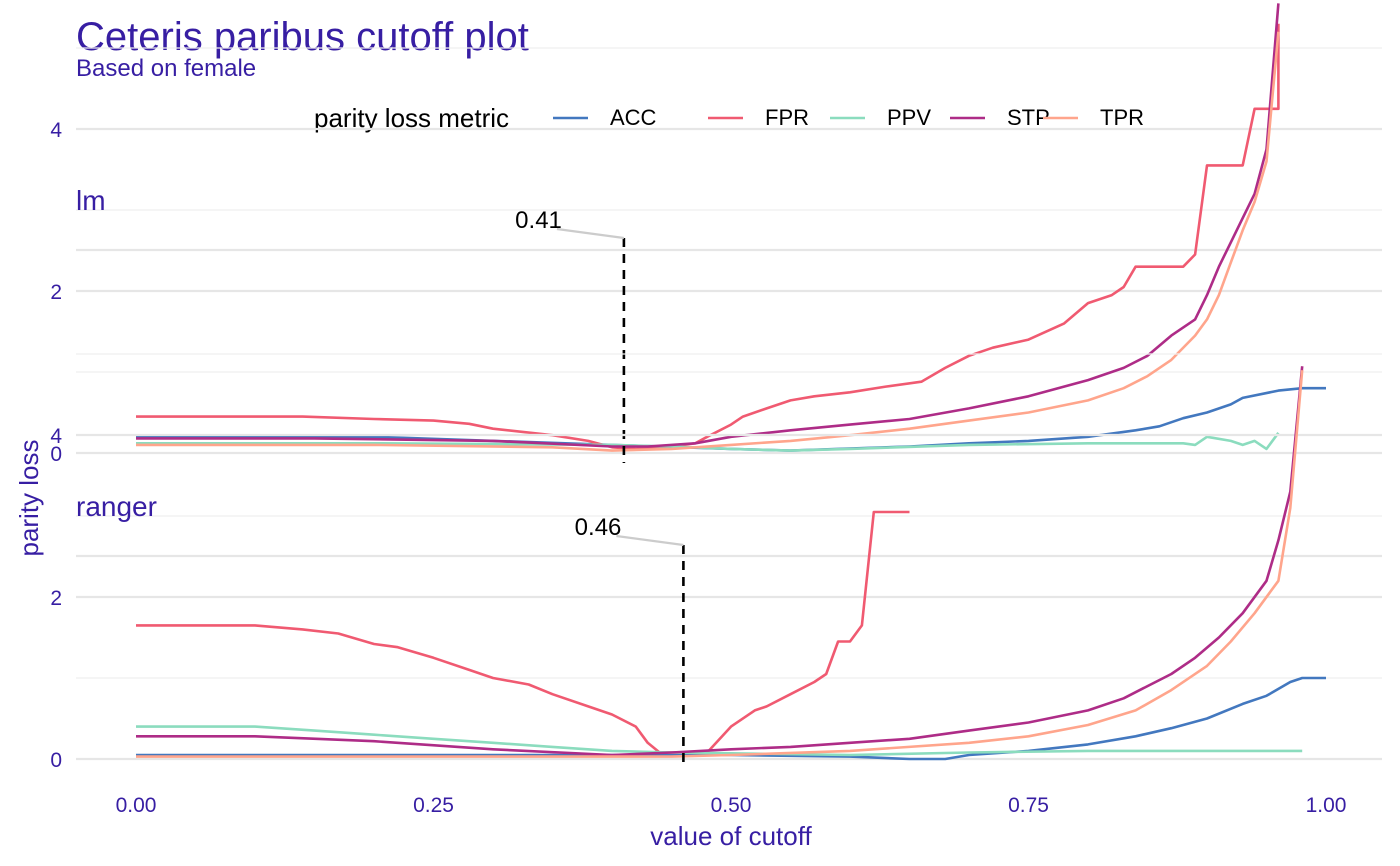 The width and height of the screenshot is (1400, 866). I want to click on series-line-acc-ranger, so click(731, 718).